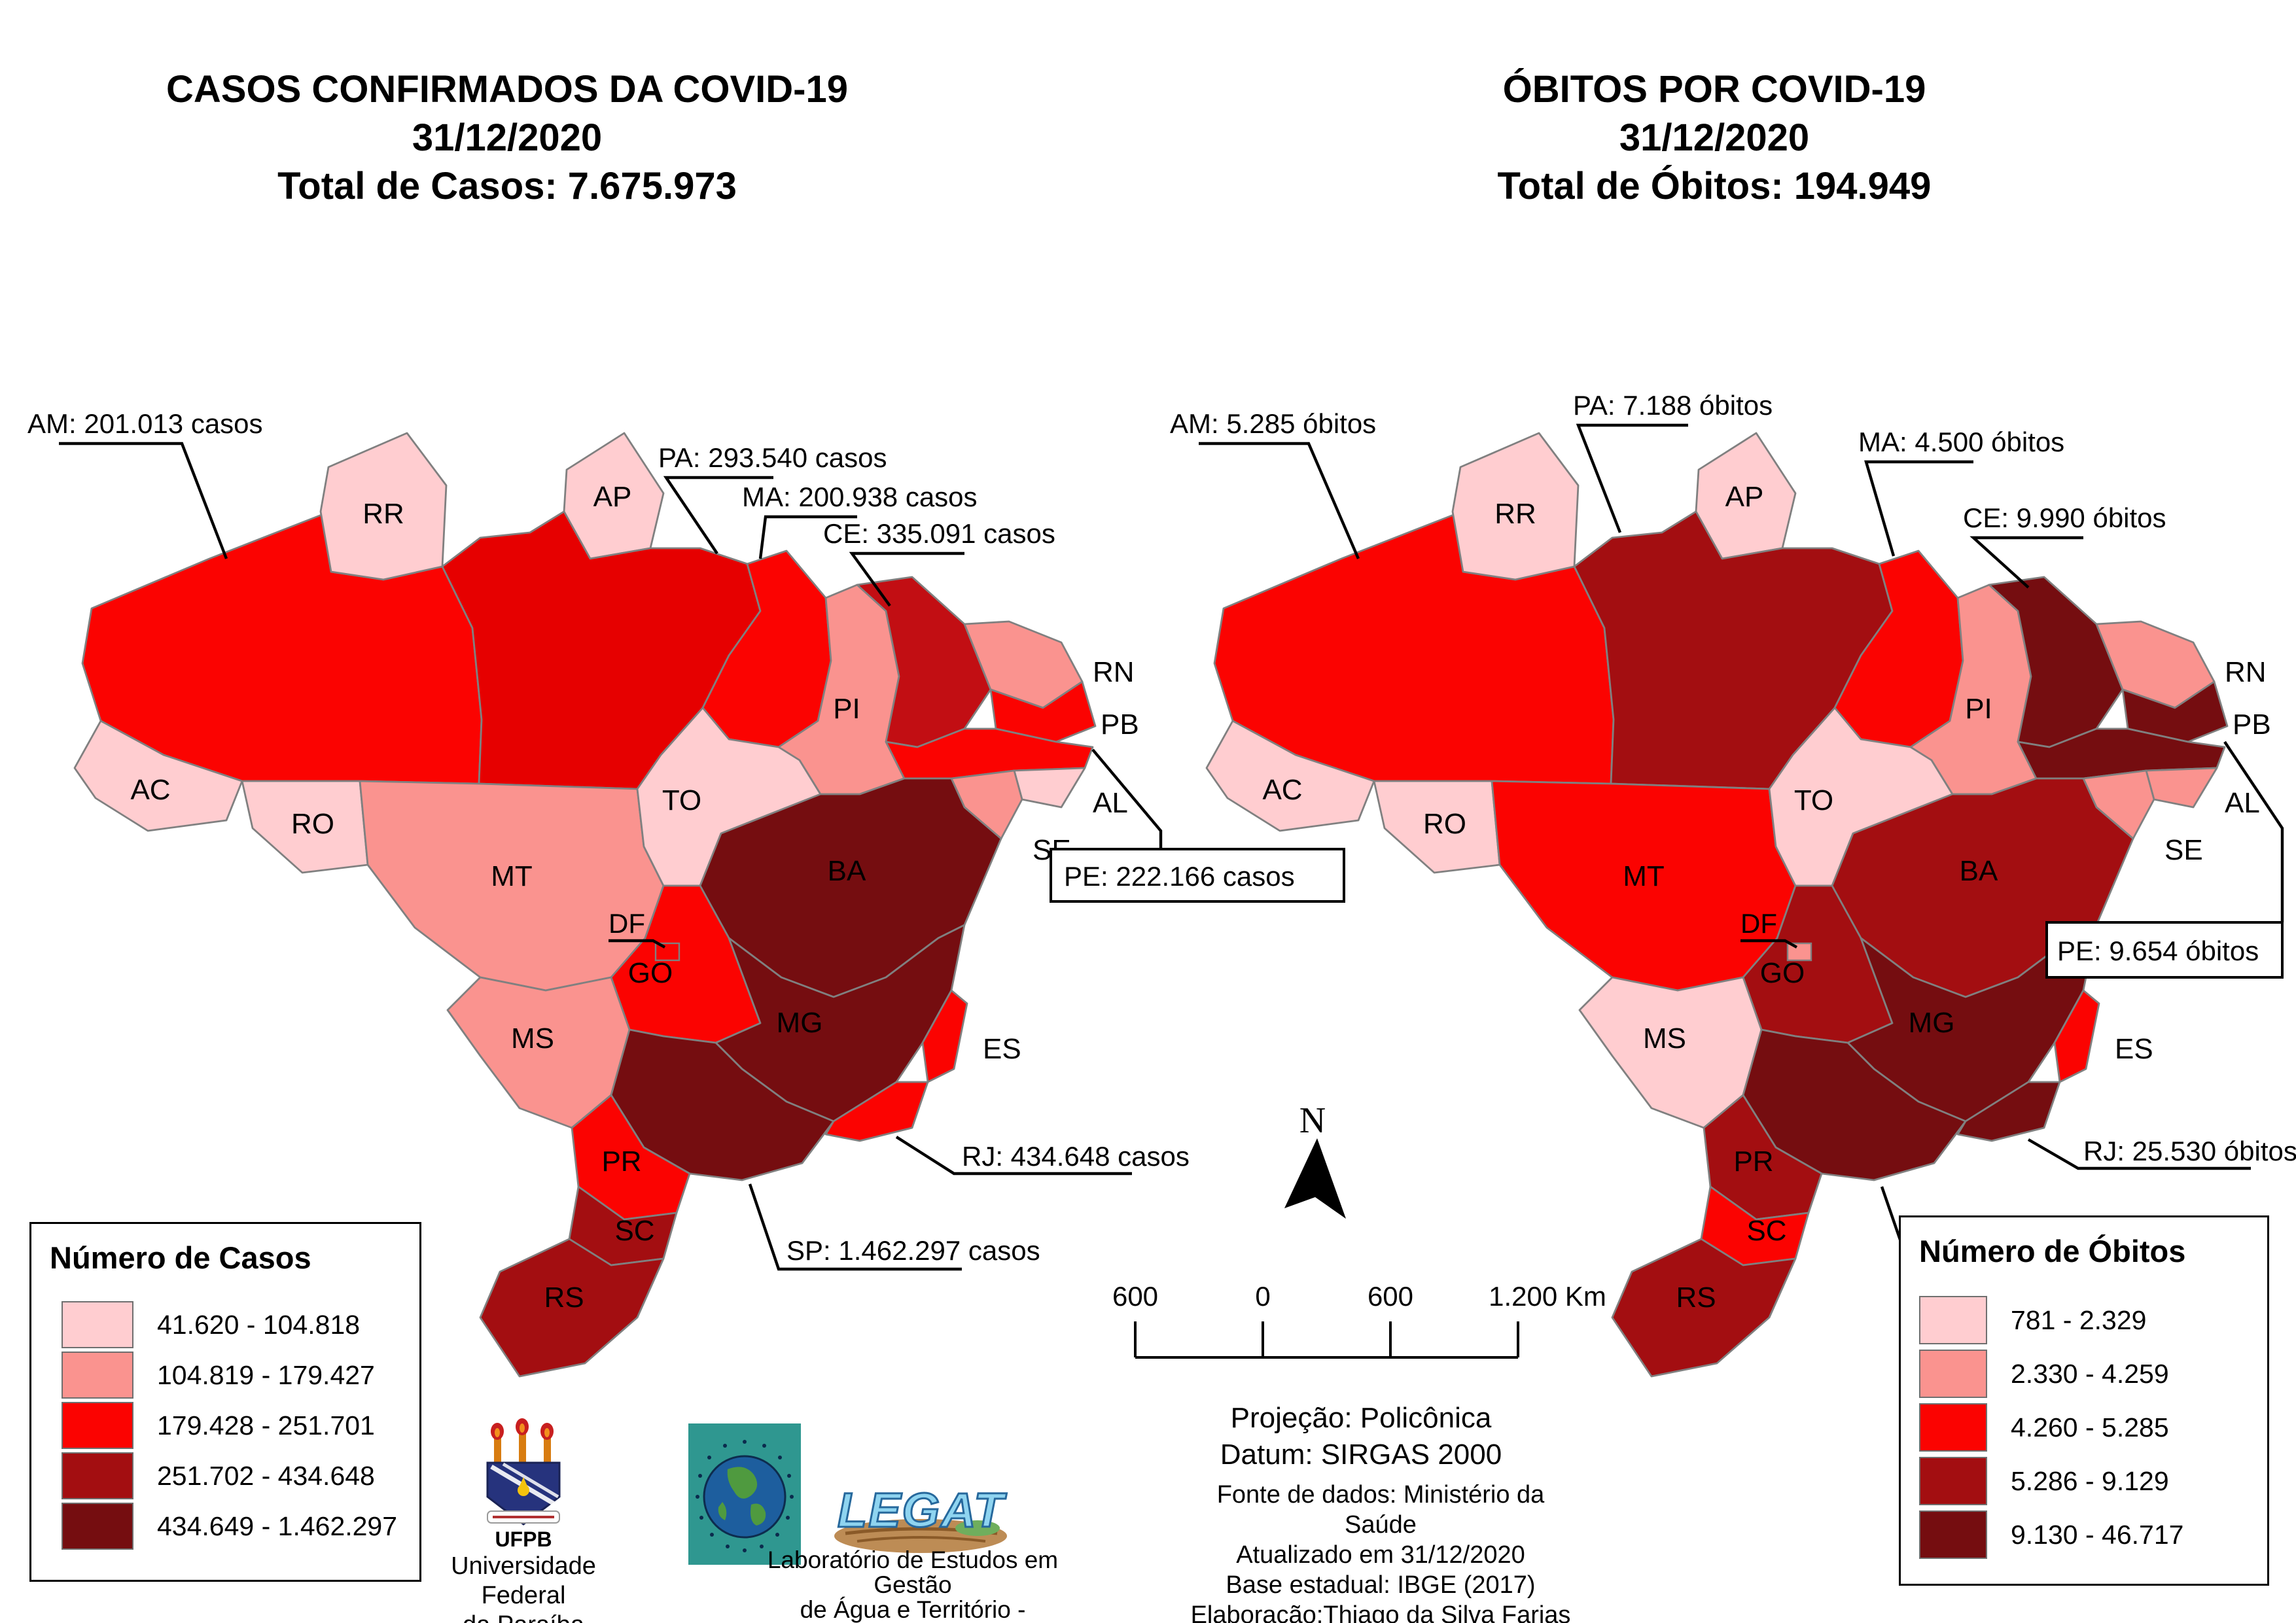  I want to click on legend-range-label: 179.428 - 251.701, so click(266, 1425).